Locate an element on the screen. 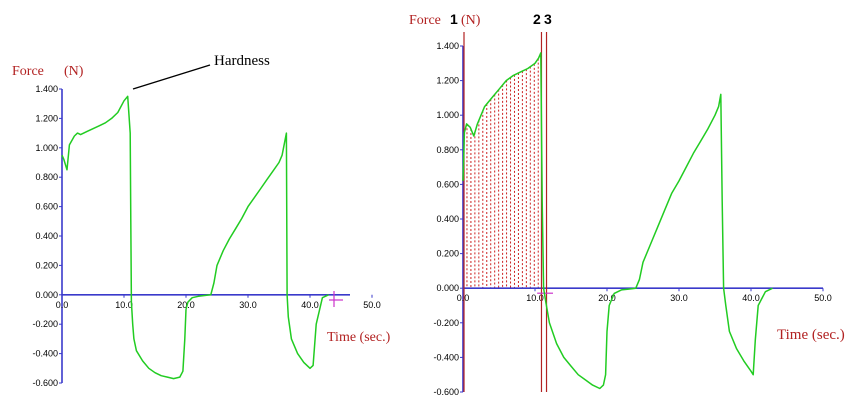  left-y-tick-label: -0.400 is located at coordinates (45, 354).